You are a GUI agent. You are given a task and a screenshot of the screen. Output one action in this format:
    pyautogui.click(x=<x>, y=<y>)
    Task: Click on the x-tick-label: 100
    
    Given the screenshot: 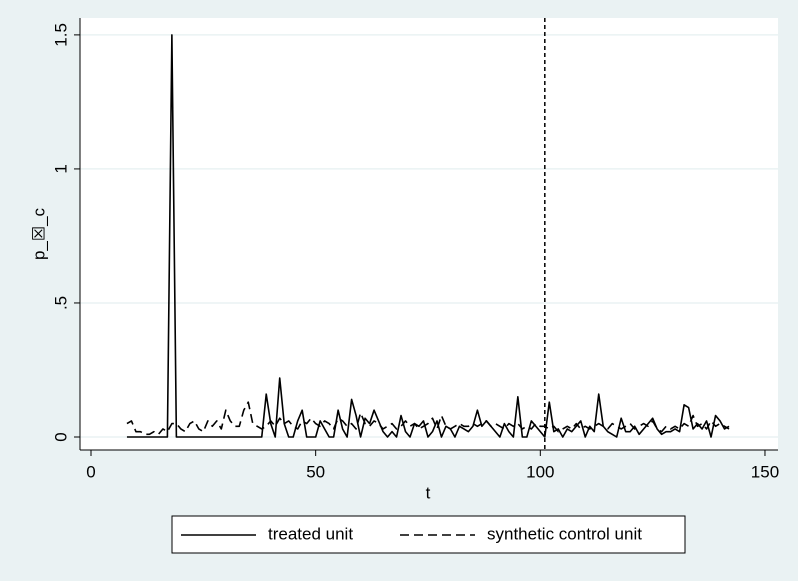 What is the action you would take?
    pyautogui.click(x=540, y=471)
    